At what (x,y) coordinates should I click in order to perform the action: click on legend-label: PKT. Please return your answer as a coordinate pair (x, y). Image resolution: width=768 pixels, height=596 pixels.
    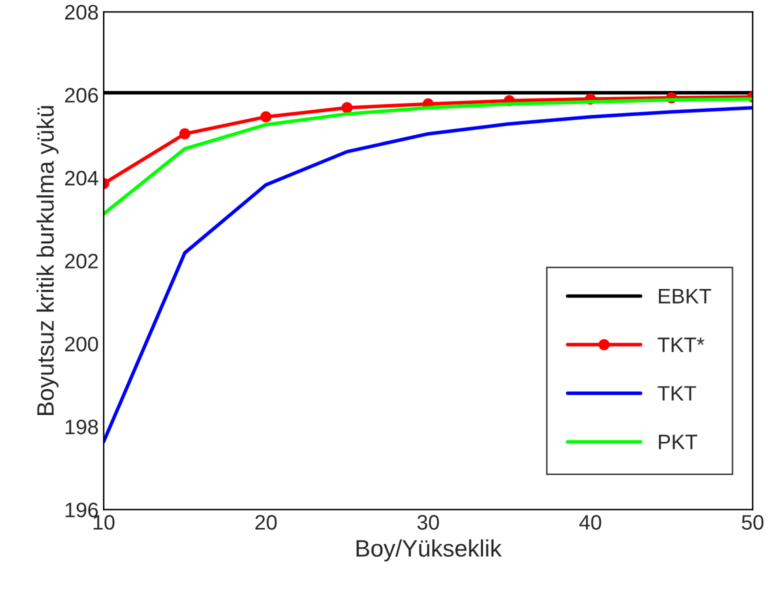
    Looking at the image, I should click on (678, 442).